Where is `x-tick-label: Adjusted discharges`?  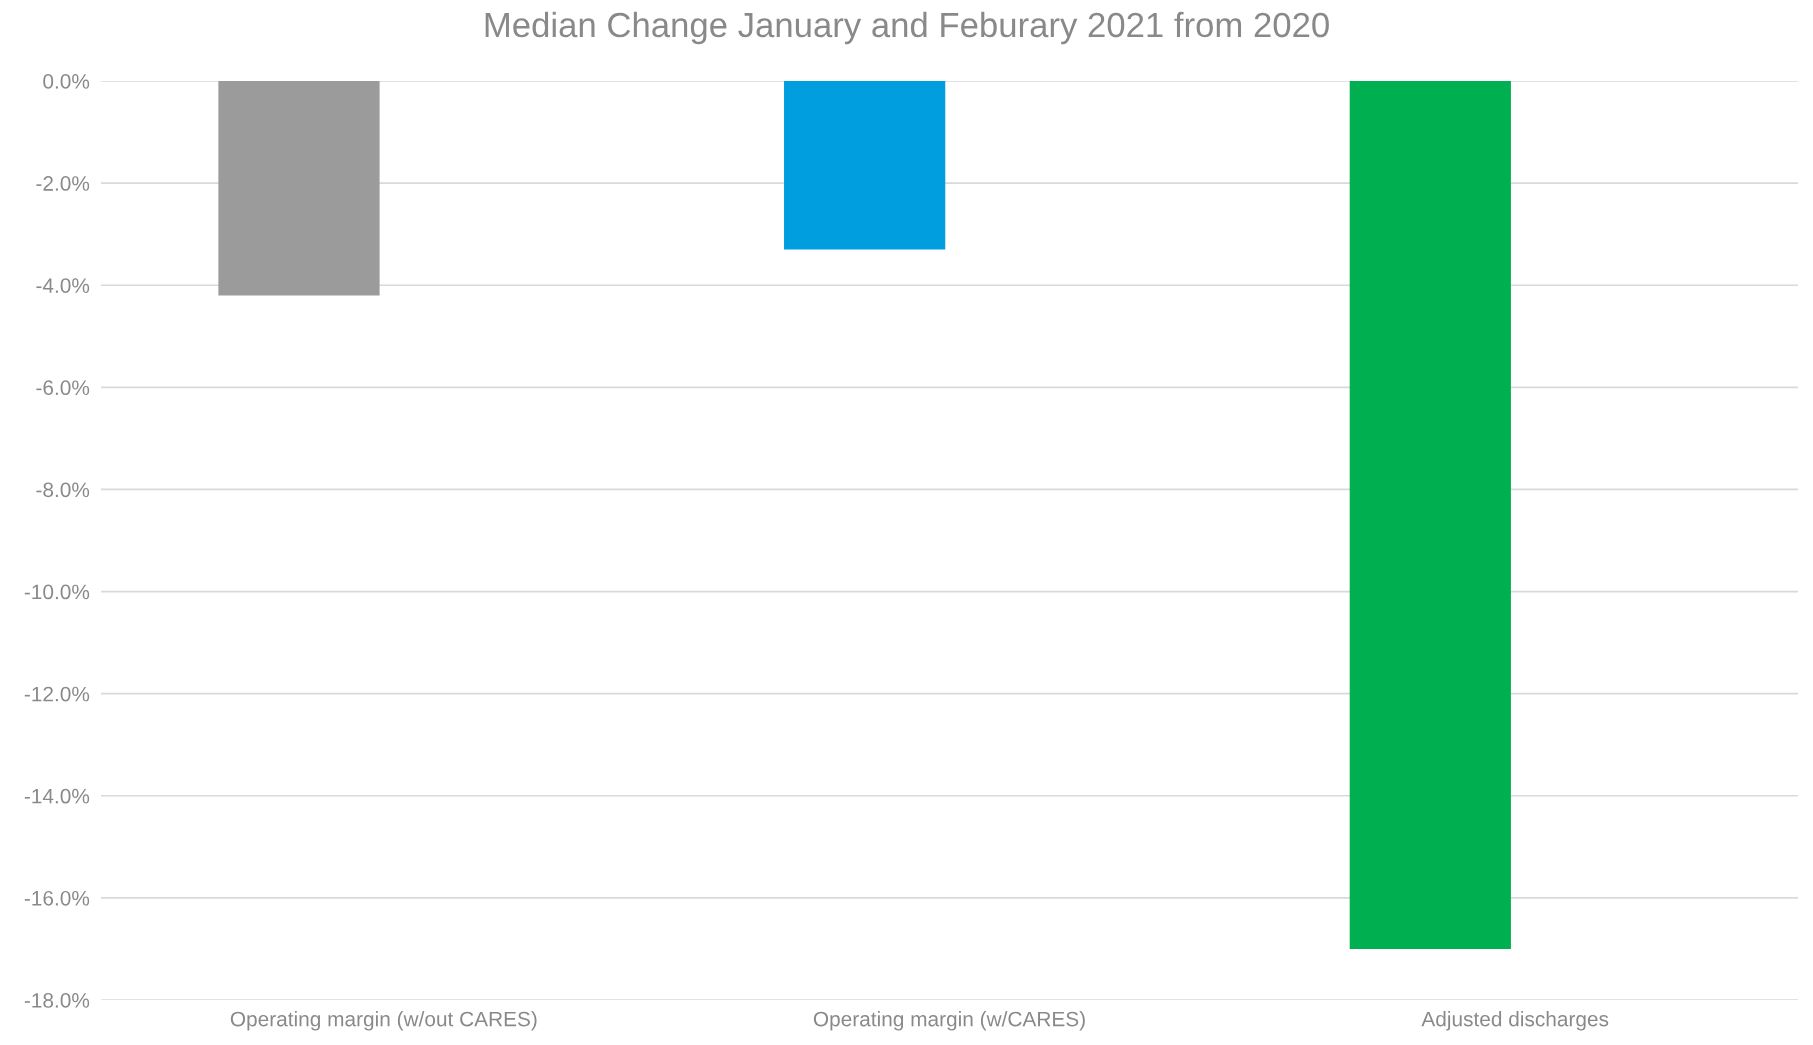
x-tick-label: Adjusted discharges is located at coordinates (1515, 1021).